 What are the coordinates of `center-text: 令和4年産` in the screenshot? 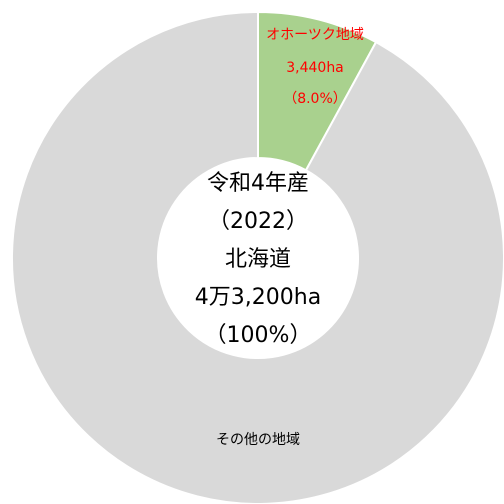 It's located at (258, 183).